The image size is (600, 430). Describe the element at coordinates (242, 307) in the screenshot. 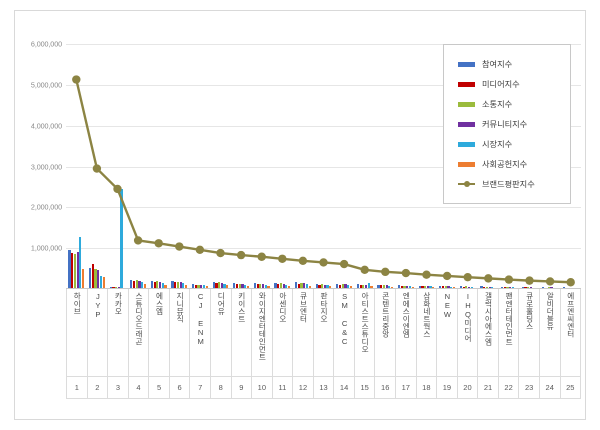

I see `category-label: 키이스트` at that location.